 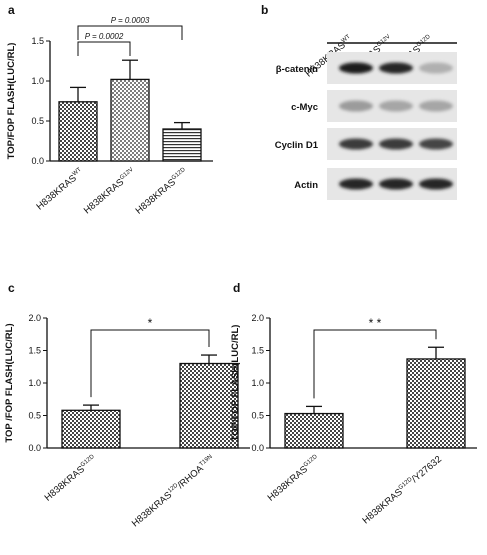 What do you see at coordinates (304, 107) in the screenshot?
I see `blot-row-label: c-Myc` at bounding box center [304, 107].